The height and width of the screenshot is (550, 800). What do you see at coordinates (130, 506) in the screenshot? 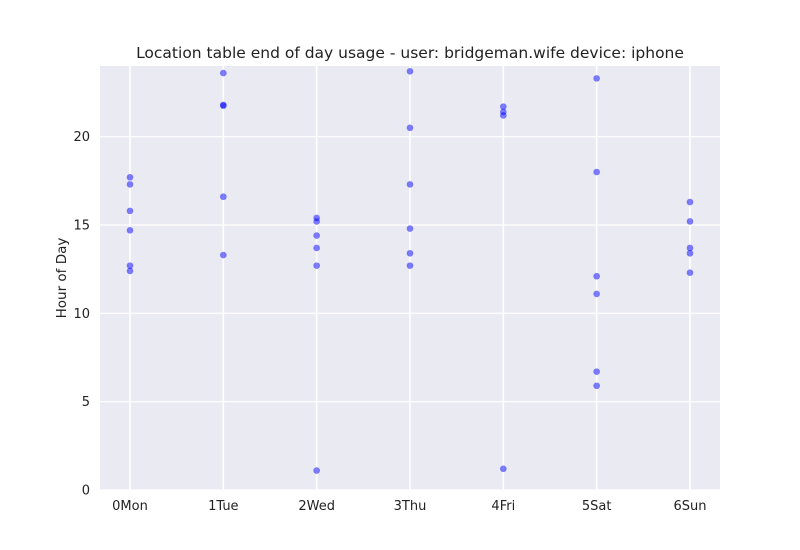
I see `x-tick-label: 0Mon` at bounding box center [130, 506].